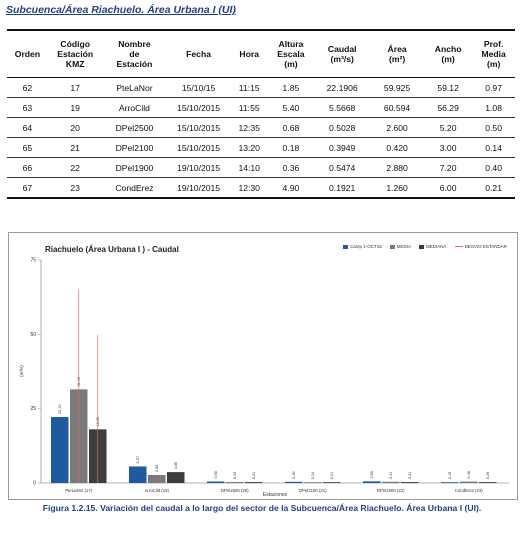 The width and height of the screenshot is (520, 535). What do you see at coordinates (79, 382) in the screenshot?
I see `data-label: 31,49` at bounding box center [79, 382].